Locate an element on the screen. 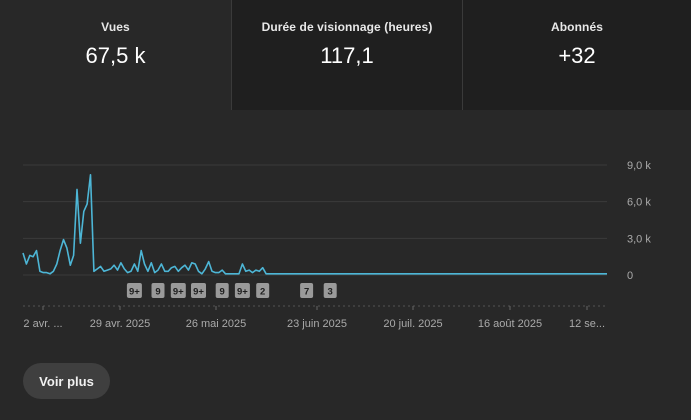 The width and height of the screenshot is (691, 420). stat-views-value: 67,5 k is located at coordinates (115, 55).